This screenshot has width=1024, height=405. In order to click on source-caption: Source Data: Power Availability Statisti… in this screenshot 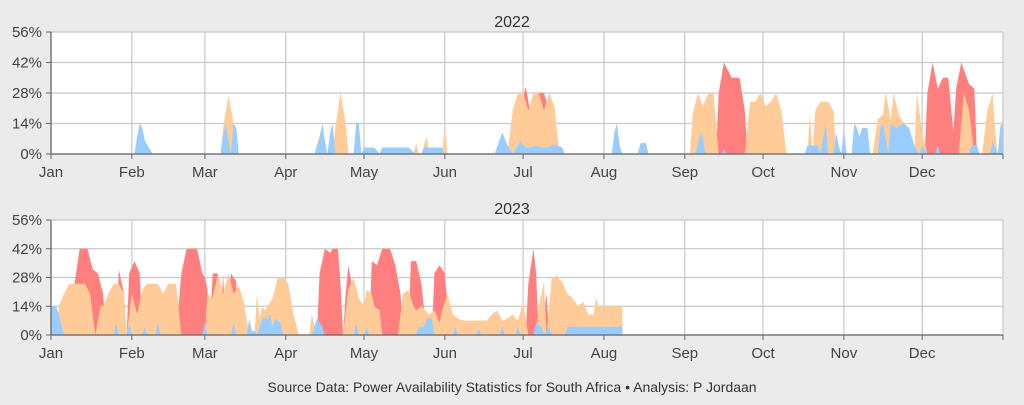, I will do `click(512, 387)`.